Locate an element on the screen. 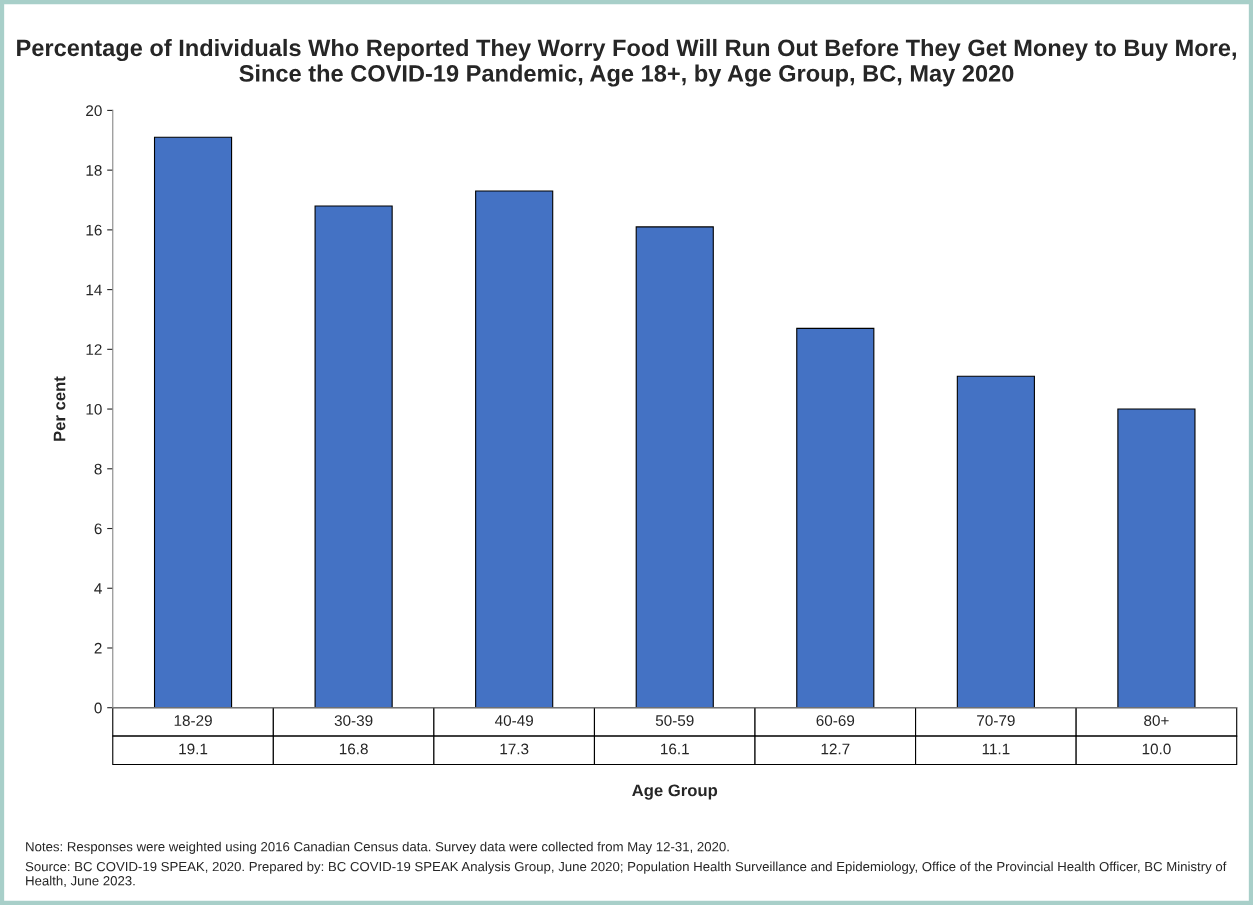 The image size is (1253, 905). x-tick-label: 40-49 is located at coordinates (513, 720).